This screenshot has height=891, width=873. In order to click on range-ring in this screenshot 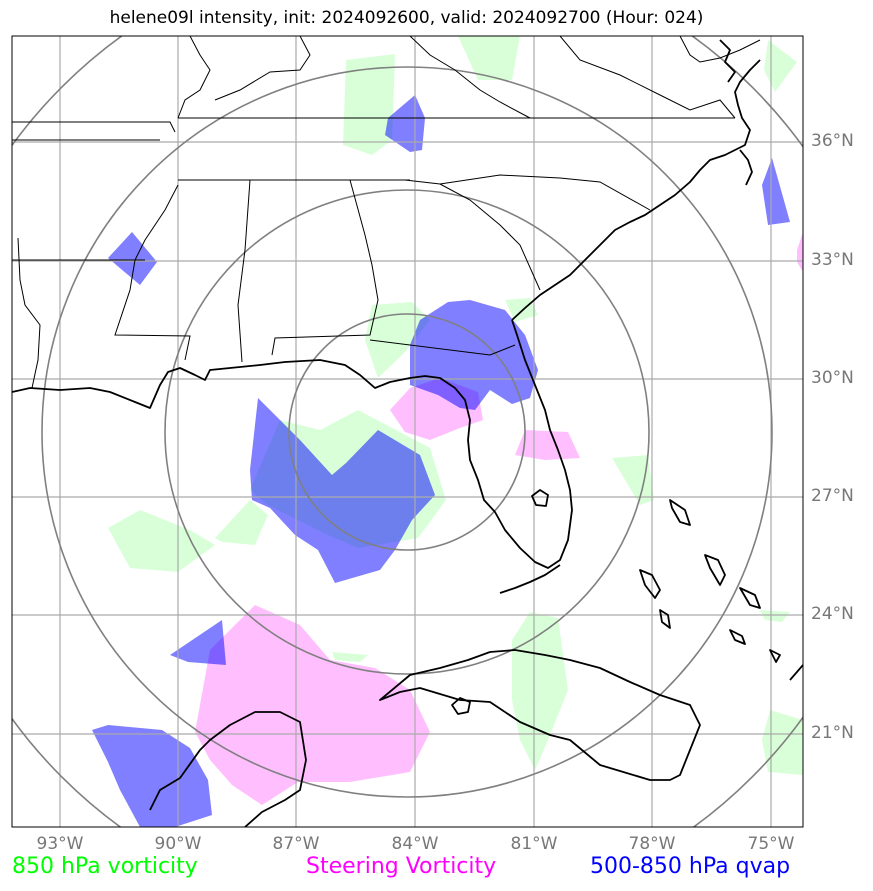, I will do `click(407, 432)`.